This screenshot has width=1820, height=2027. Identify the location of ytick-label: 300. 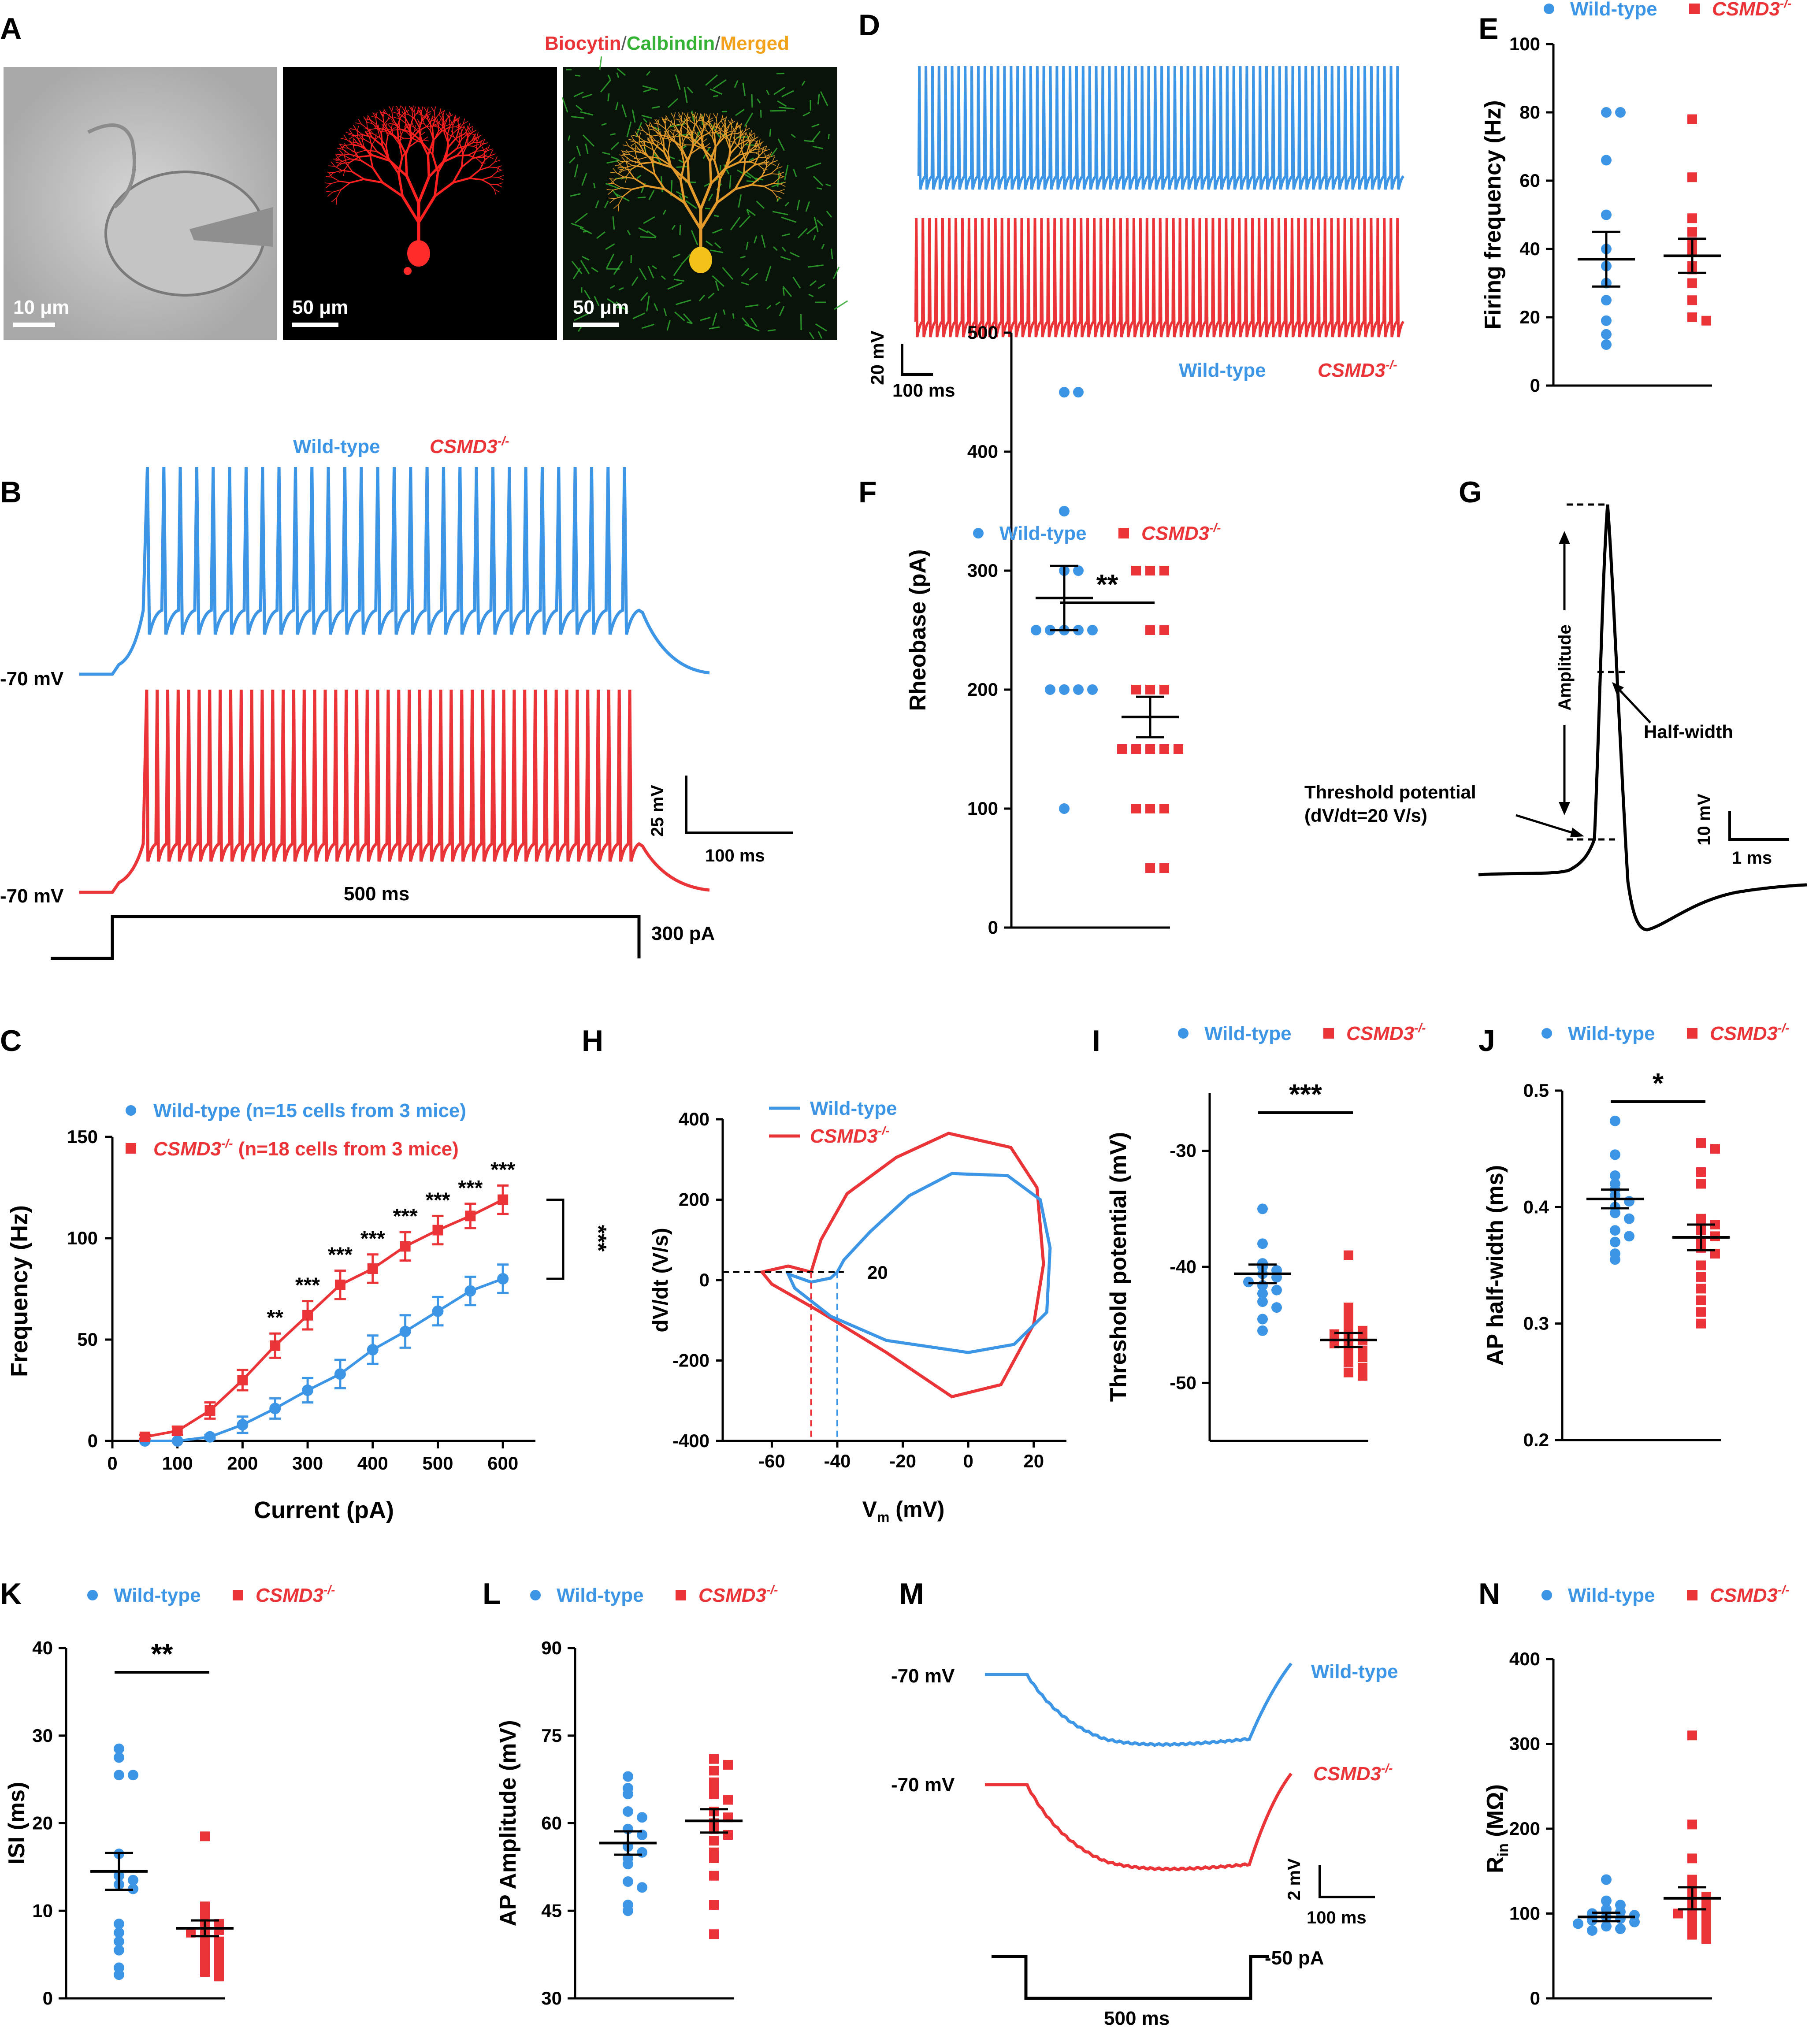
(982, 570).